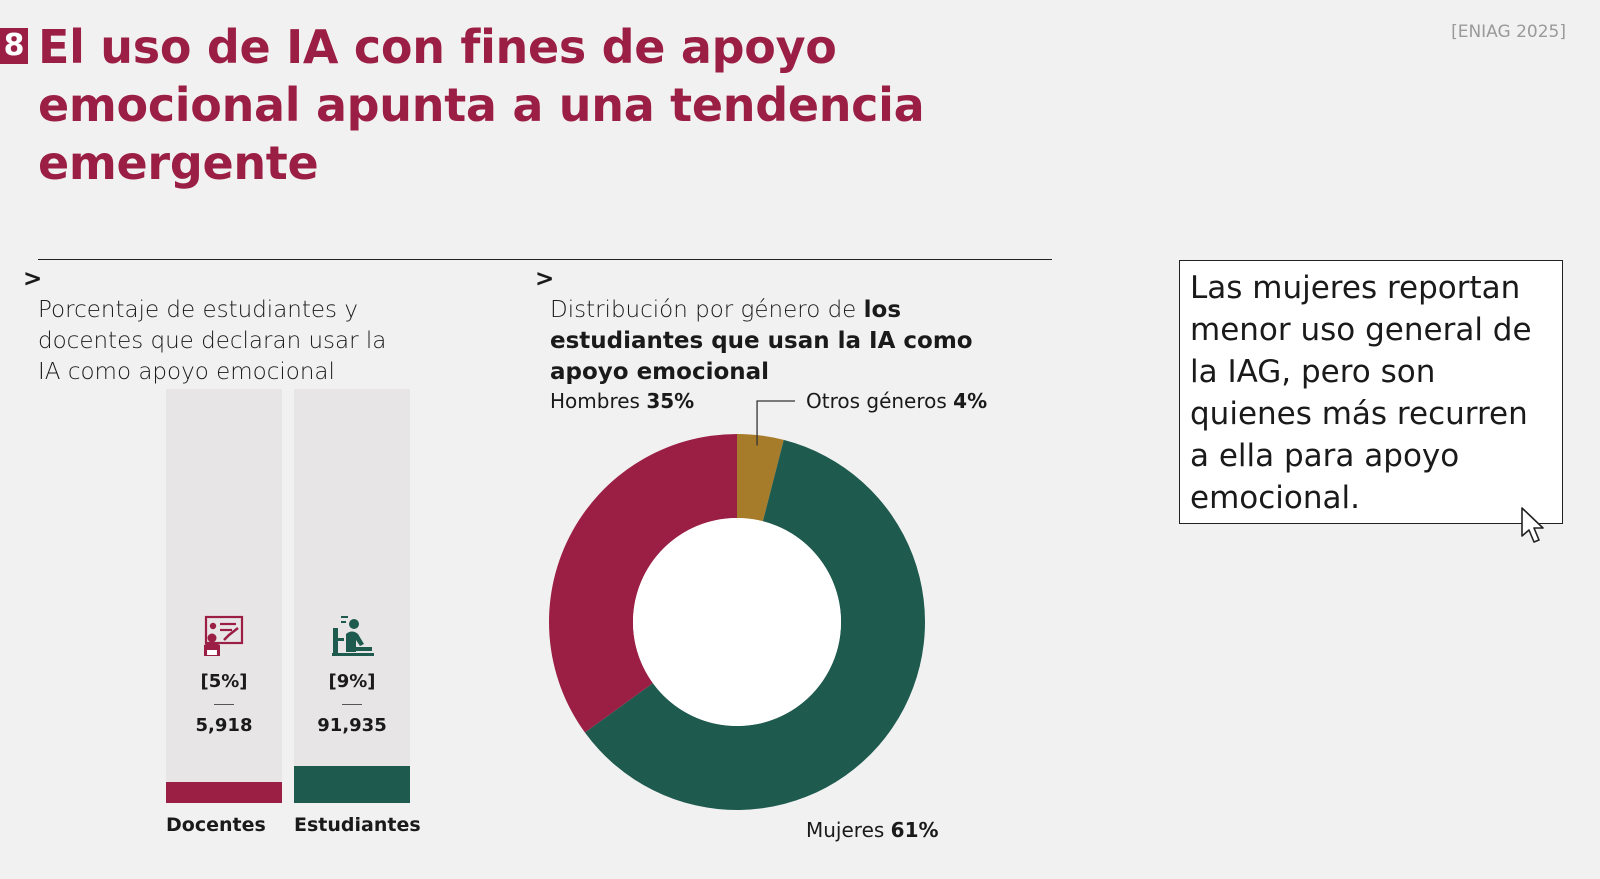 This screenshot has height=879, width=1600. Describe the element at coordinates (1508, 32) in the screenshot. I see `source-label: [ENIAG 2025]` at that location.